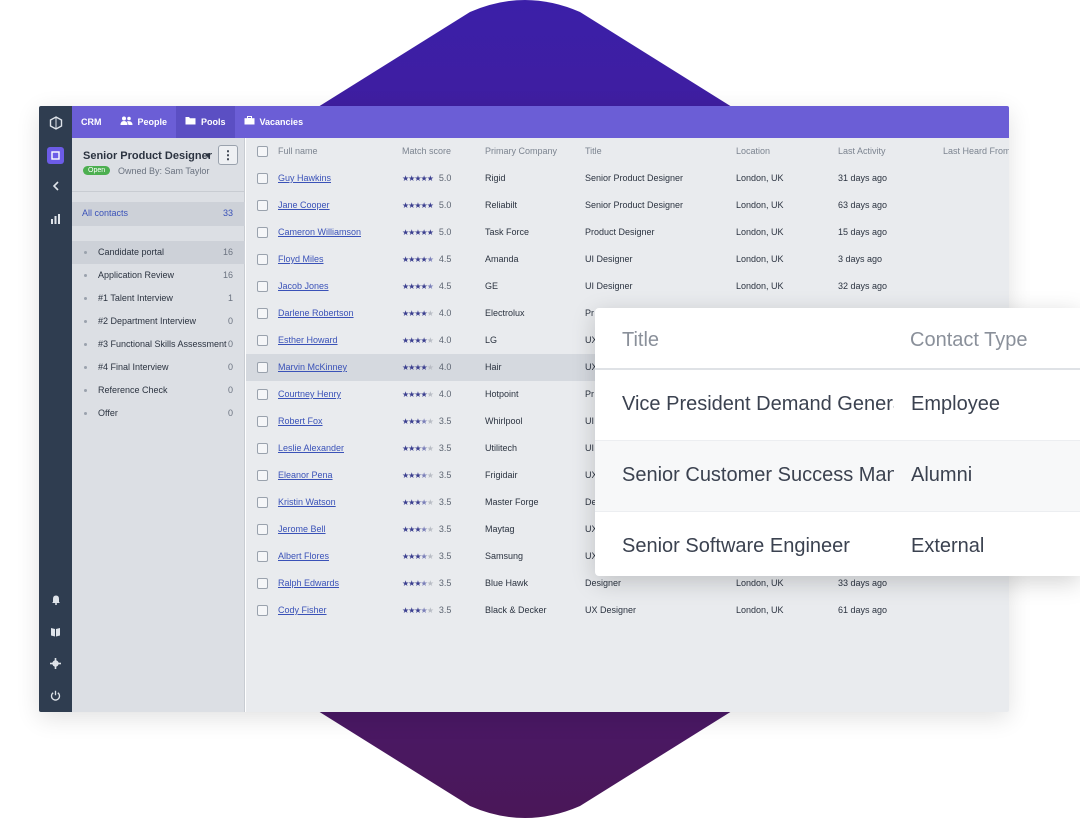  What do you see at coordinates (316, 313) in the screenshot?
I see `contact-name-link: Darlene Robertson` at bounding box center [316, 313].